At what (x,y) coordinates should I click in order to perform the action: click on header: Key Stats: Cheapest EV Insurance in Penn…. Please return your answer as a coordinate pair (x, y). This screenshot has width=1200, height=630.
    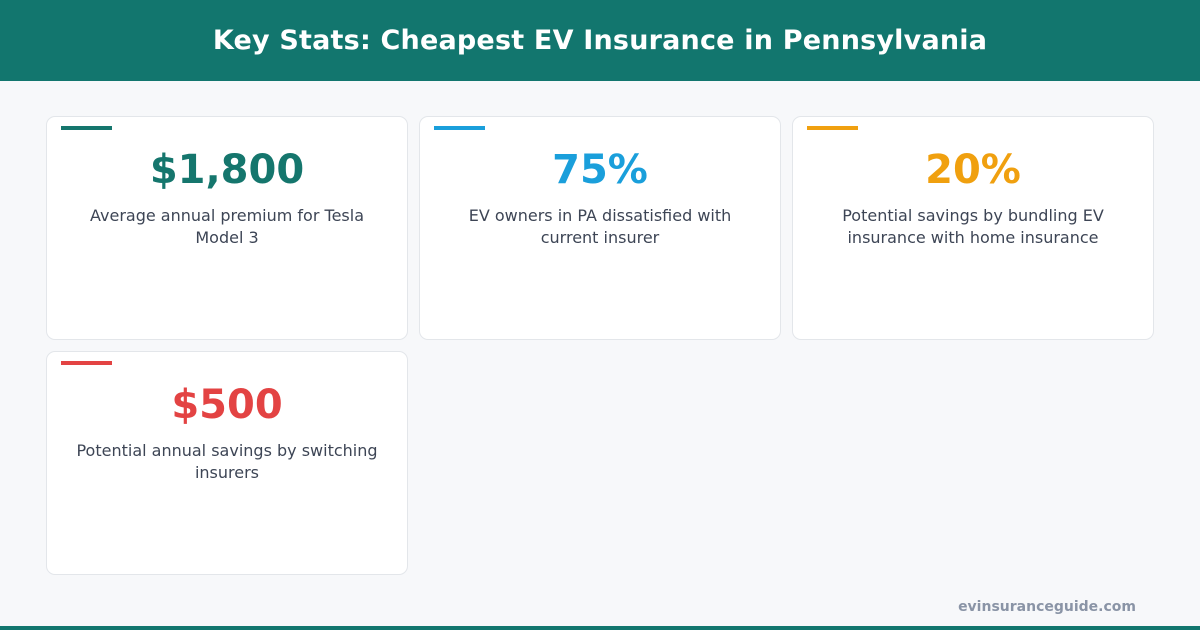
    Looking at the image, I should click on (600, 40).